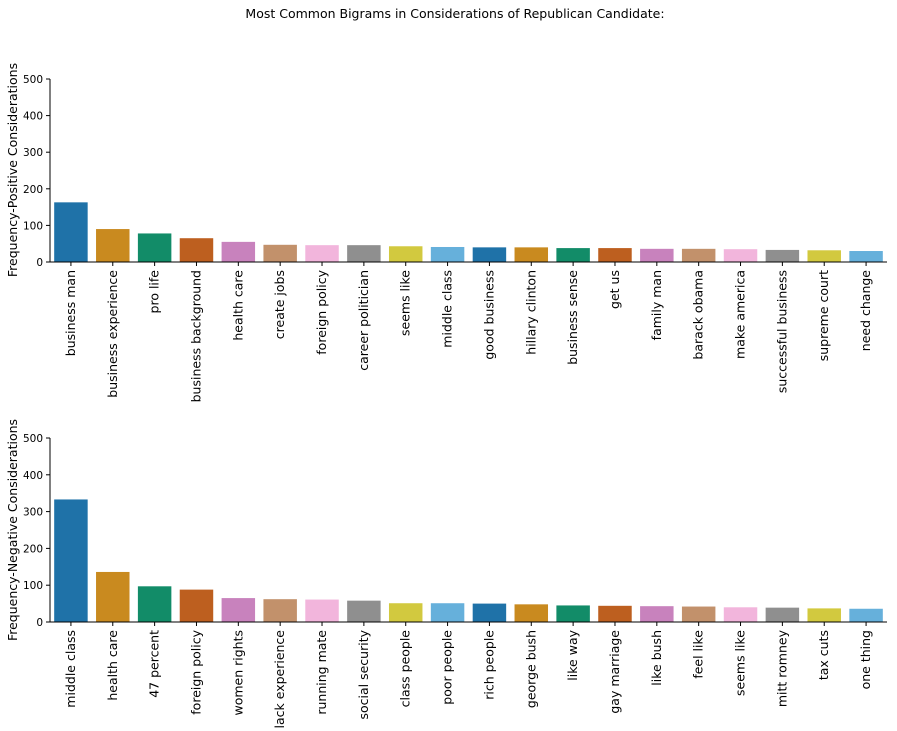 The image size is (897, 731). Describe the element at coordinates (33, 476) in the screenshot. I see `y-tick-label-negative-4: 400` at that location.